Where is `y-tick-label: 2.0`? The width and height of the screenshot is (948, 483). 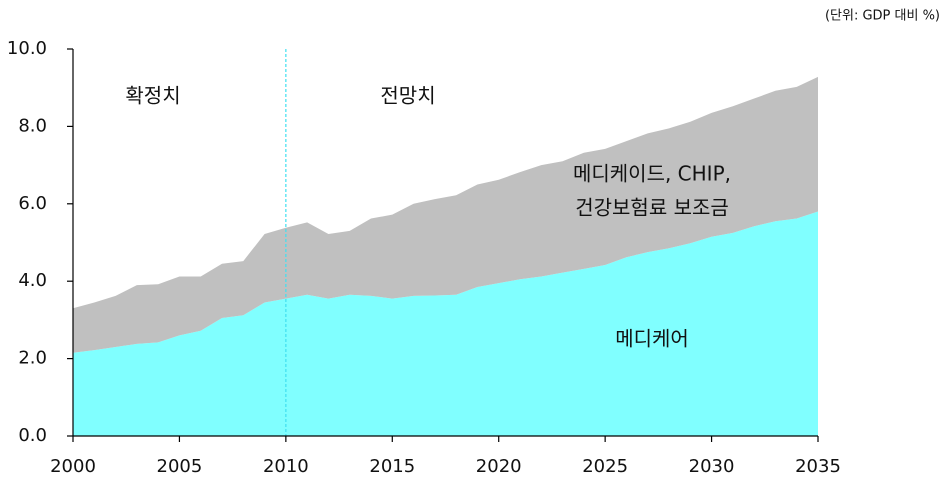 y-tick-label: 2.0 is located at coordinates (32, 358).